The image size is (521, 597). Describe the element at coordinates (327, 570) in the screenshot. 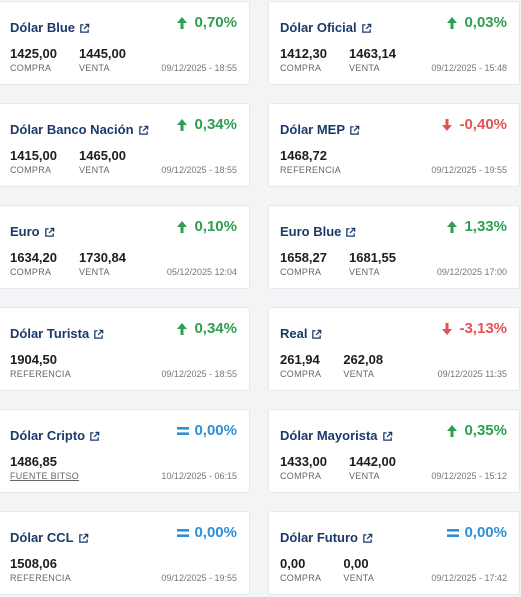

I see `quote-values: 0,00 COMPRA 0,00 VENTA` at that location.